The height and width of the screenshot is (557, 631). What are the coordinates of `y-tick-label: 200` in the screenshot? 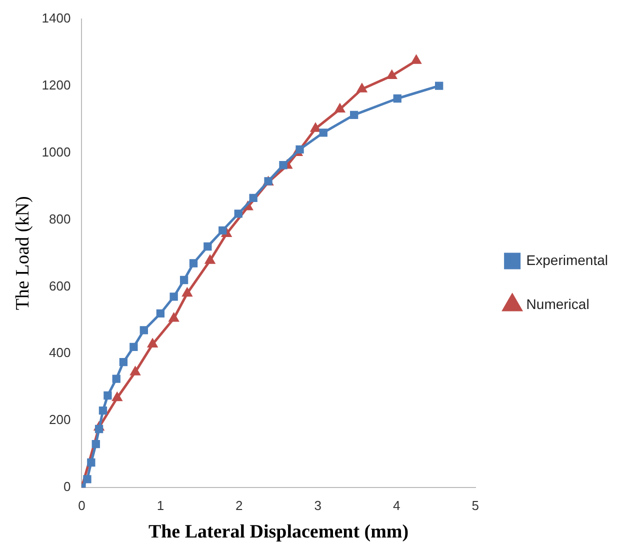 It's located at (60, 420).